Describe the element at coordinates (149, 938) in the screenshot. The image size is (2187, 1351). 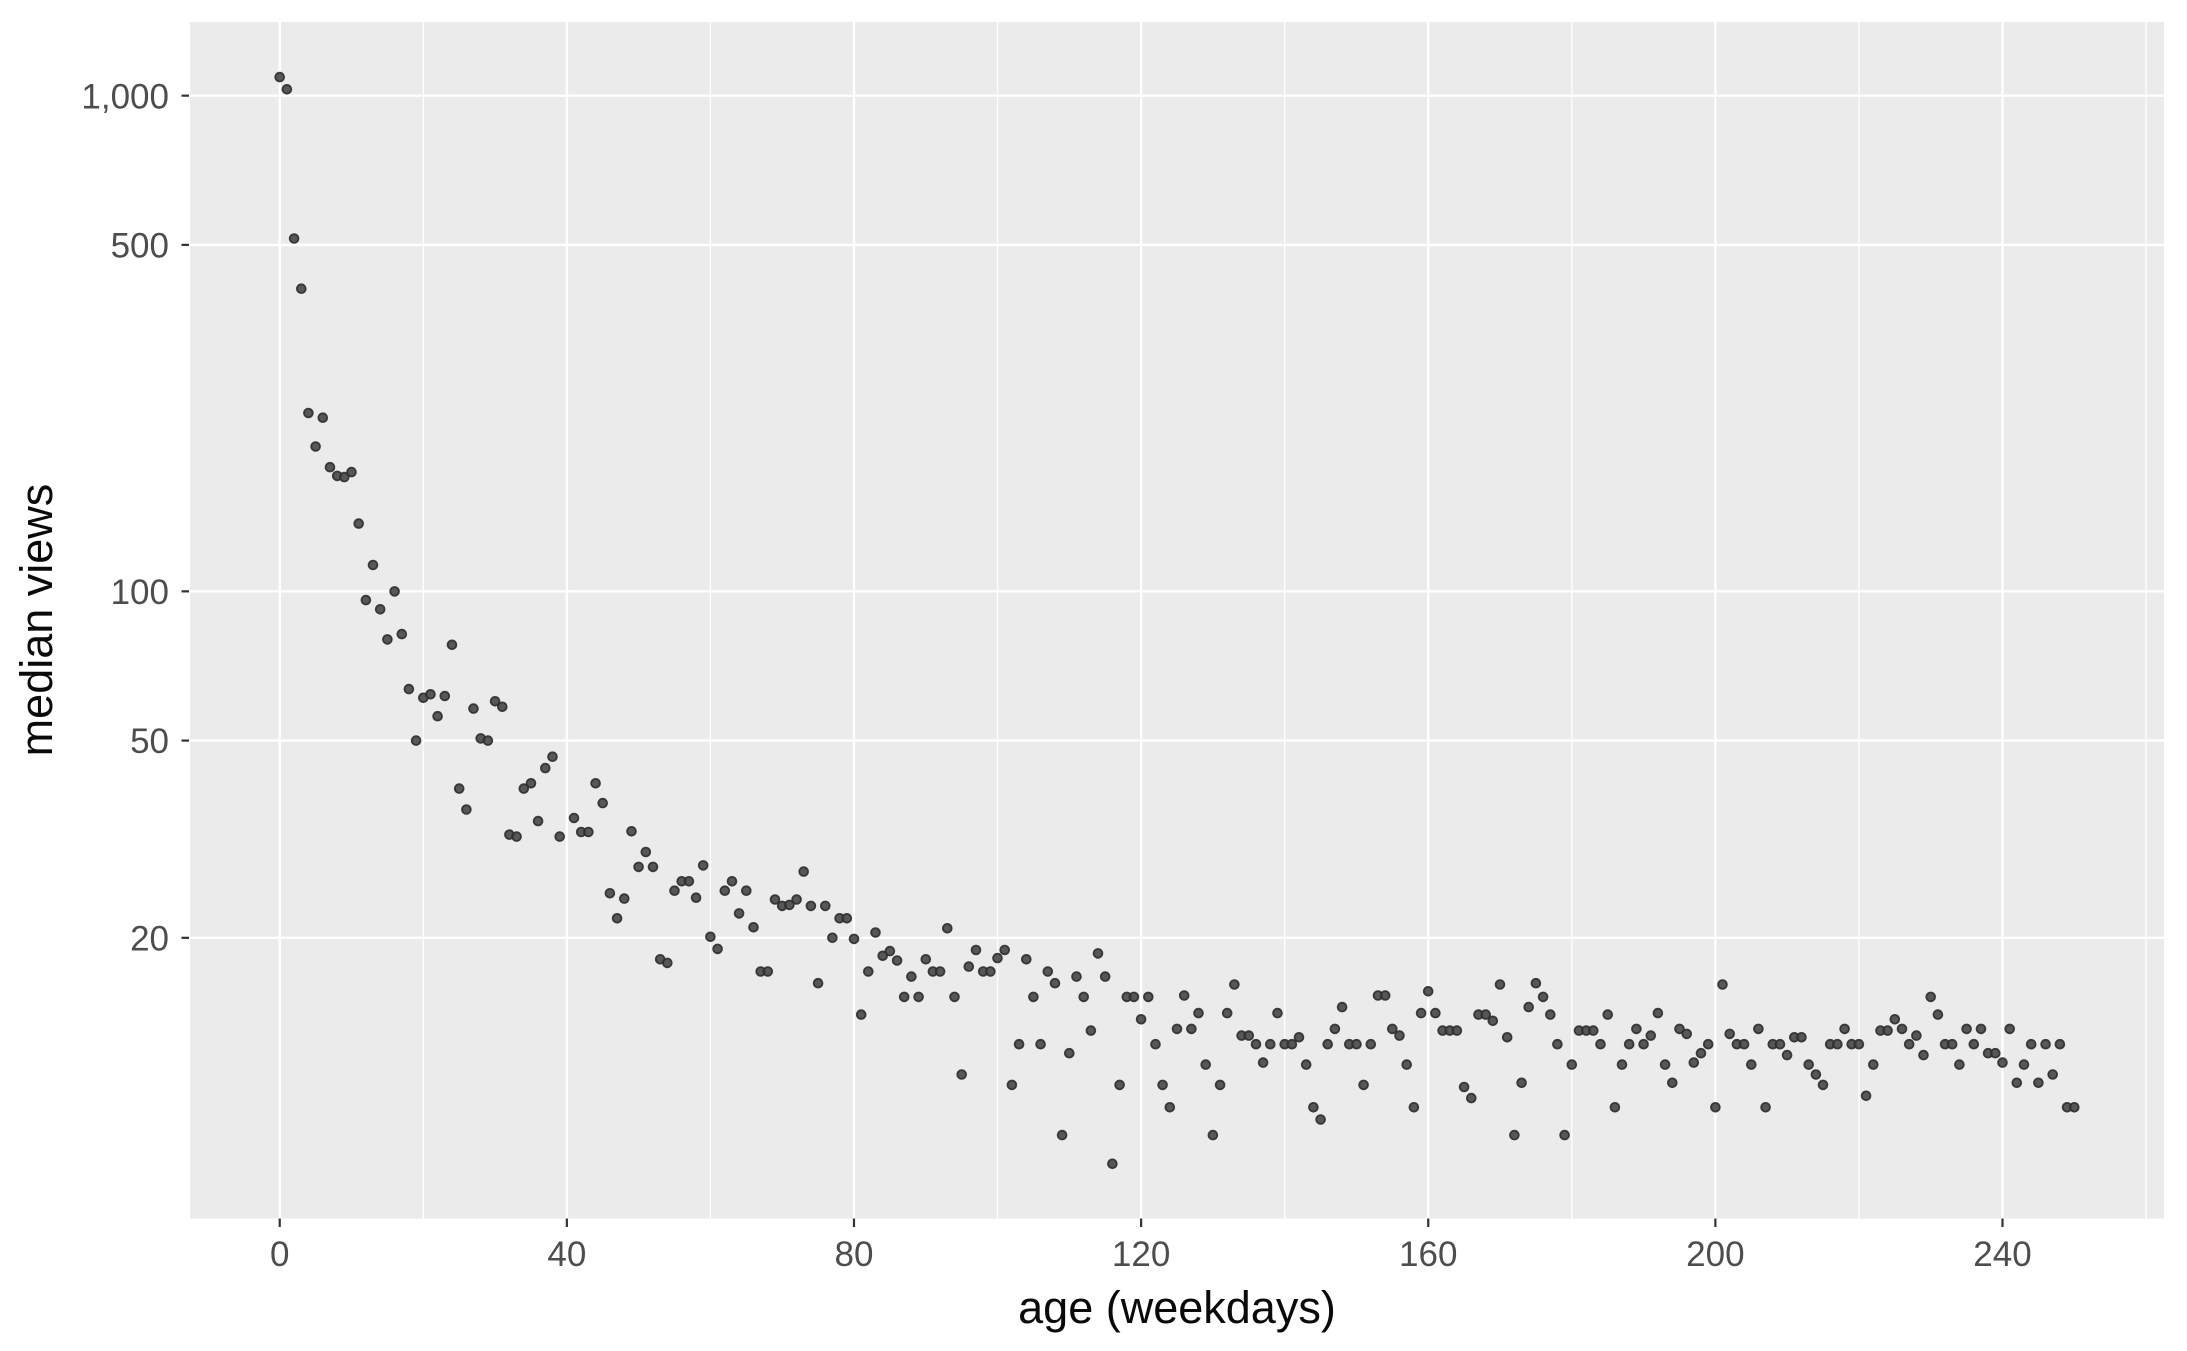
I see `y-tick-label: 20` at that location.